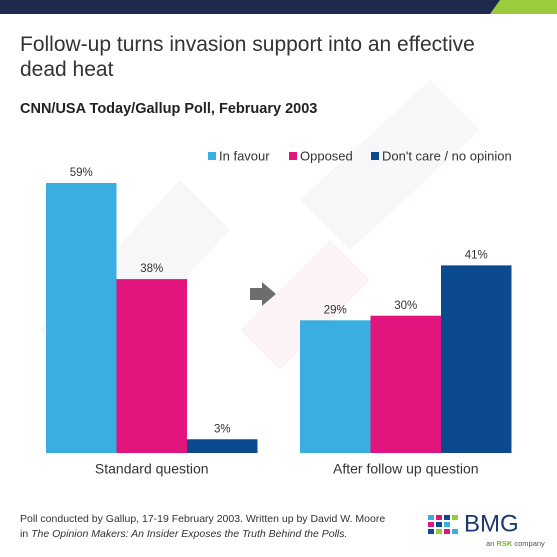 Image resolution: width=557 pixels, height=557 pixels. I want to click on logo-tagline-brand: RSK, so click(504, 543).